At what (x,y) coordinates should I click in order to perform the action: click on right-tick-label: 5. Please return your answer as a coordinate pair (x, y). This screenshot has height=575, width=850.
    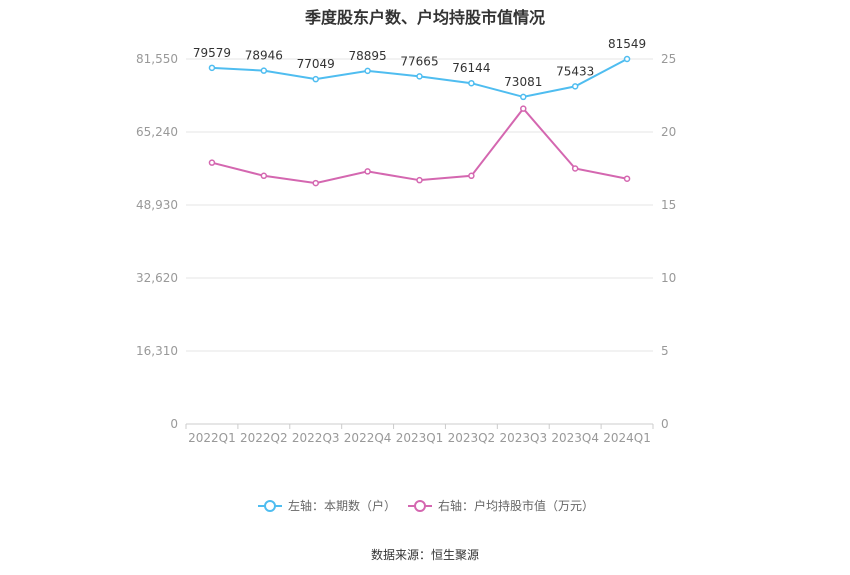
    Looking at the image, I should click on (665, 351).